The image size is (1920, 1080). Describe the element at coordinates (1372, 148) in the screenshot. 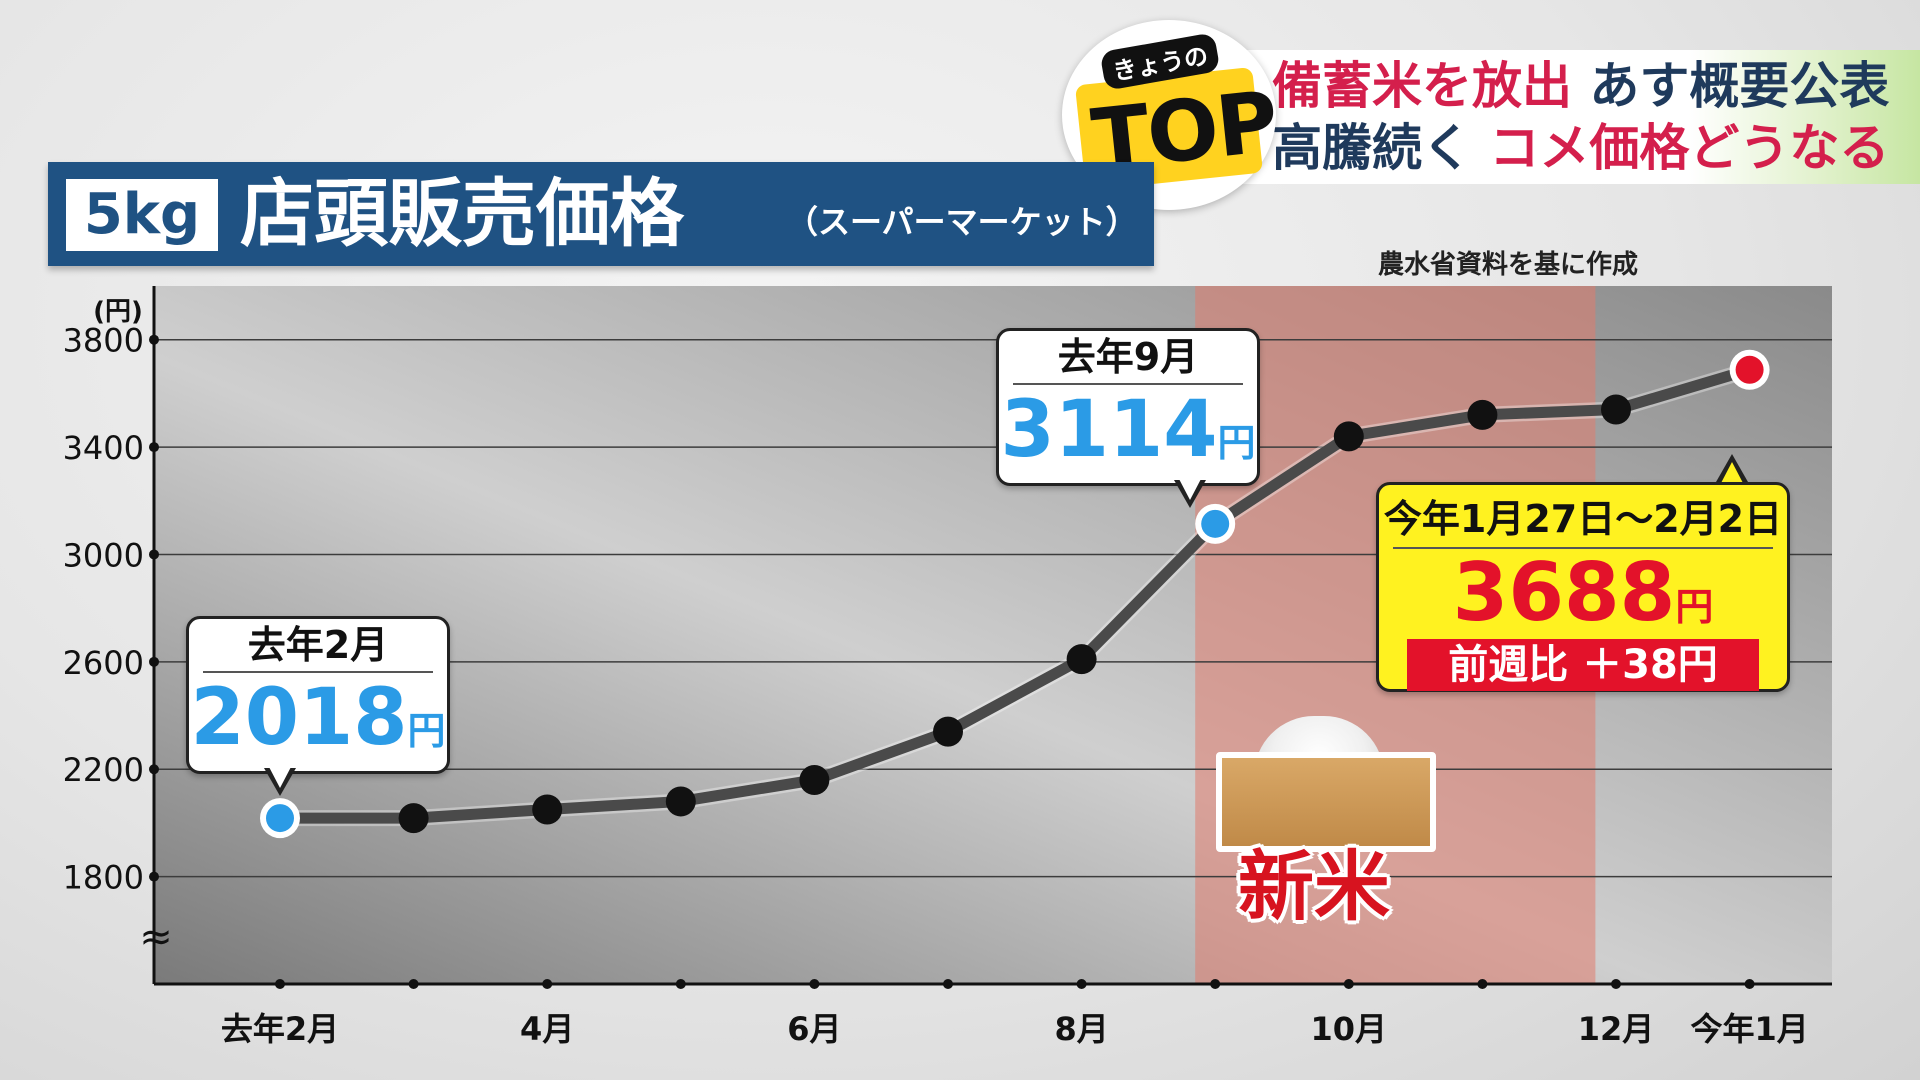

I see `headline-line2-navy: 高騰続く` at that location.